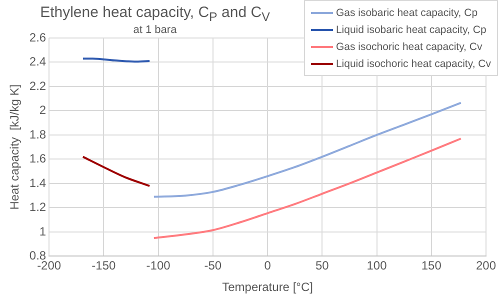 The width and height of the screenshot is (500, 299). Describe the element at coordinates (155, 30) in the screenshot. I see `chart-subtitle: at 1 bara` at that location.